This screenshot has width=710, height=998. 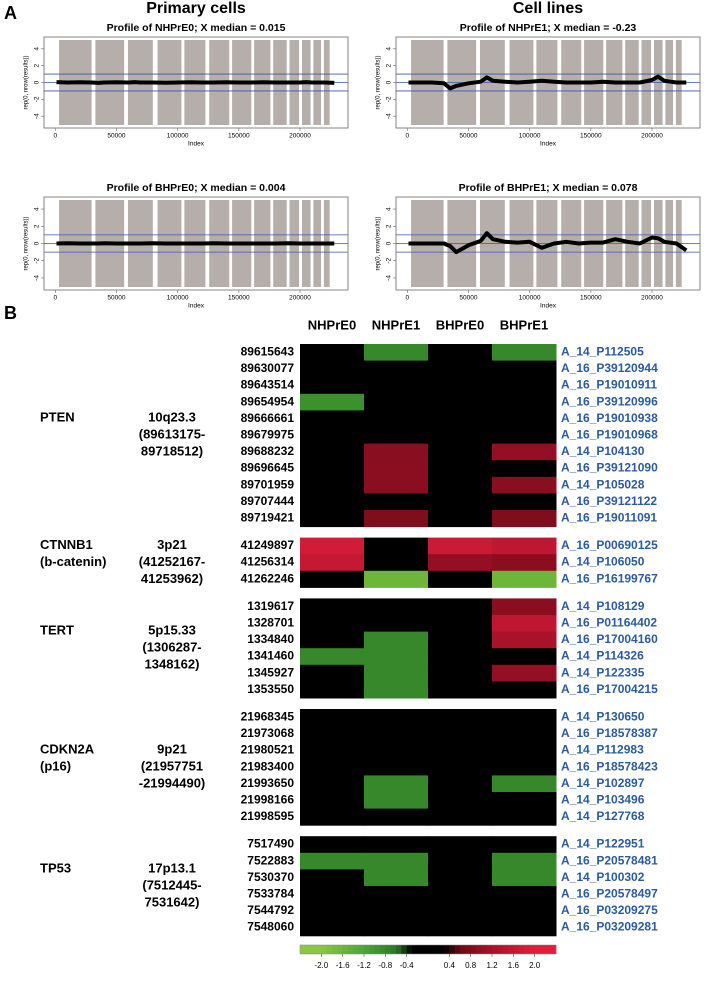 What do you see at coordinates (602, 750) in the screenshot?
I see `probe-id: A_14_P112983` at bounding box center [602, 750].